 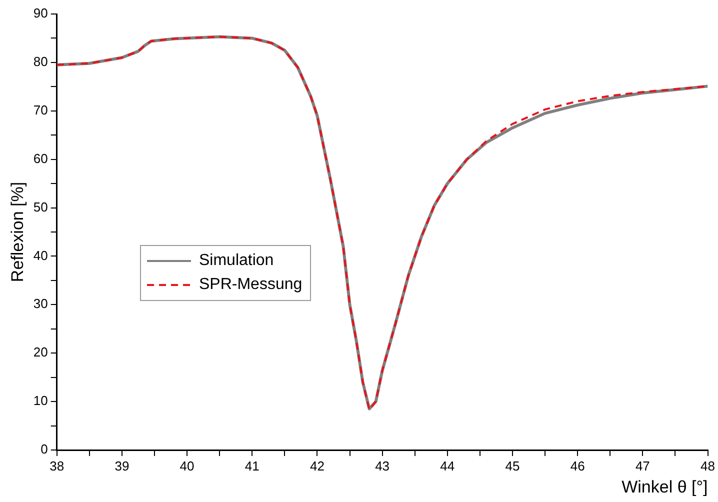 What do you see at coordinates (250, 285) in the screenshot?
I see `legend-label: SPR-Messung` at bounding box center [250, 285].